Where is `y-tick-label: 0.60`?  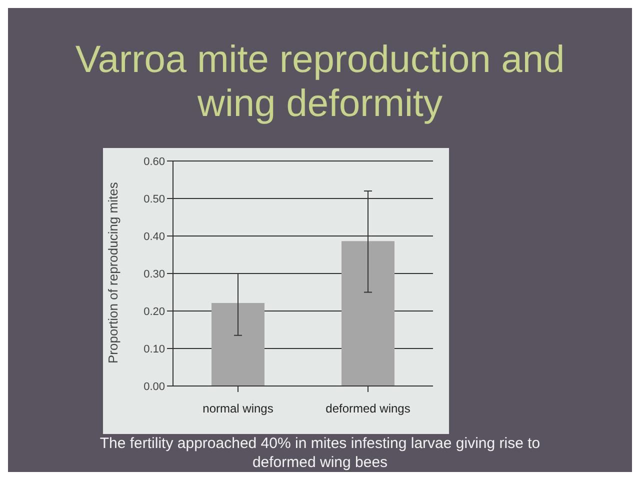 y-tick-label: 0.60 is located at coordinates (154, 162).